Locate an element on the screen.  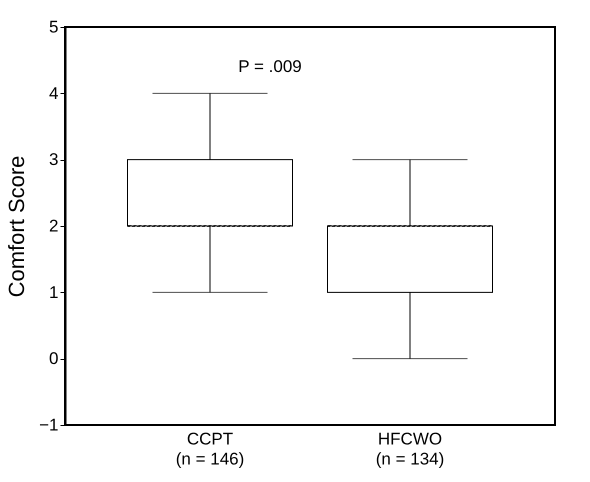
y-tick-label: 0 is located at coordinates (53, 358).